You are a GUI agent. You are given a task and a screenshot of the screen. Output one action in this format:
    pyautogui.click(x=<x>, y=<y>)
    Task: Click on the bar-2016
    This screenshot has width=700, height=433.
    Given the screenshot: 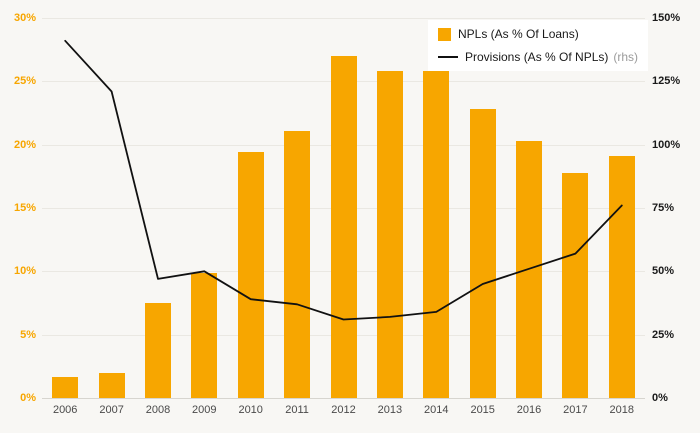 What is the action you would take?
    pyautogui.click(x=529, y=269)
    